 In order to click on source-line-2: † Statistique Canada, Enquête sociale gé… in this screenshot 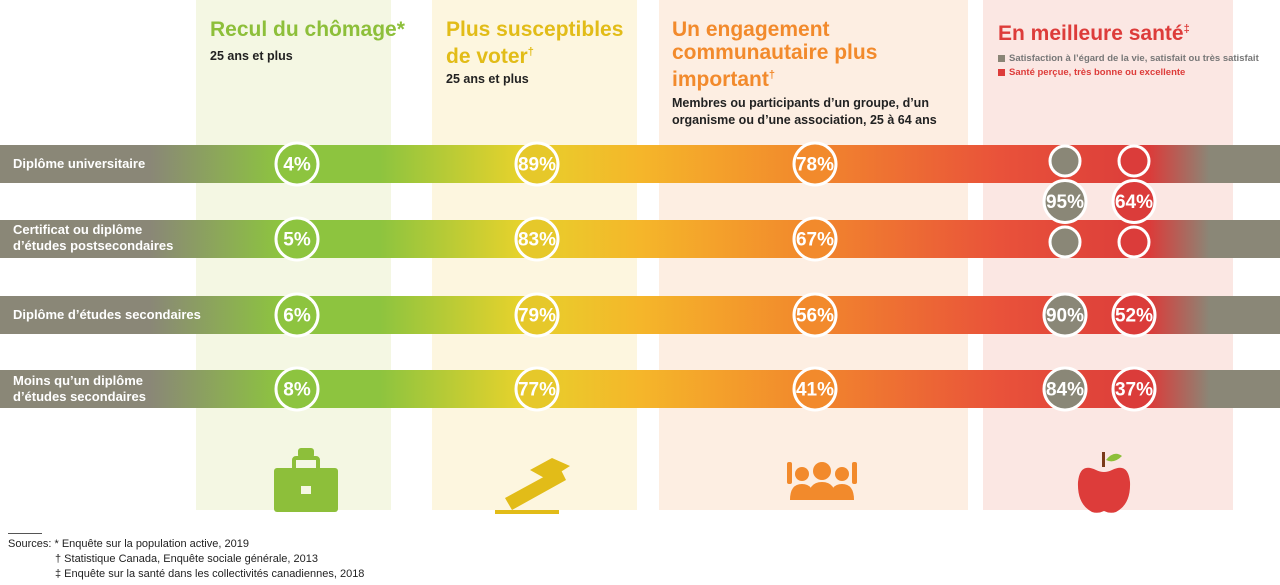, I will do `click(186, 559)`.